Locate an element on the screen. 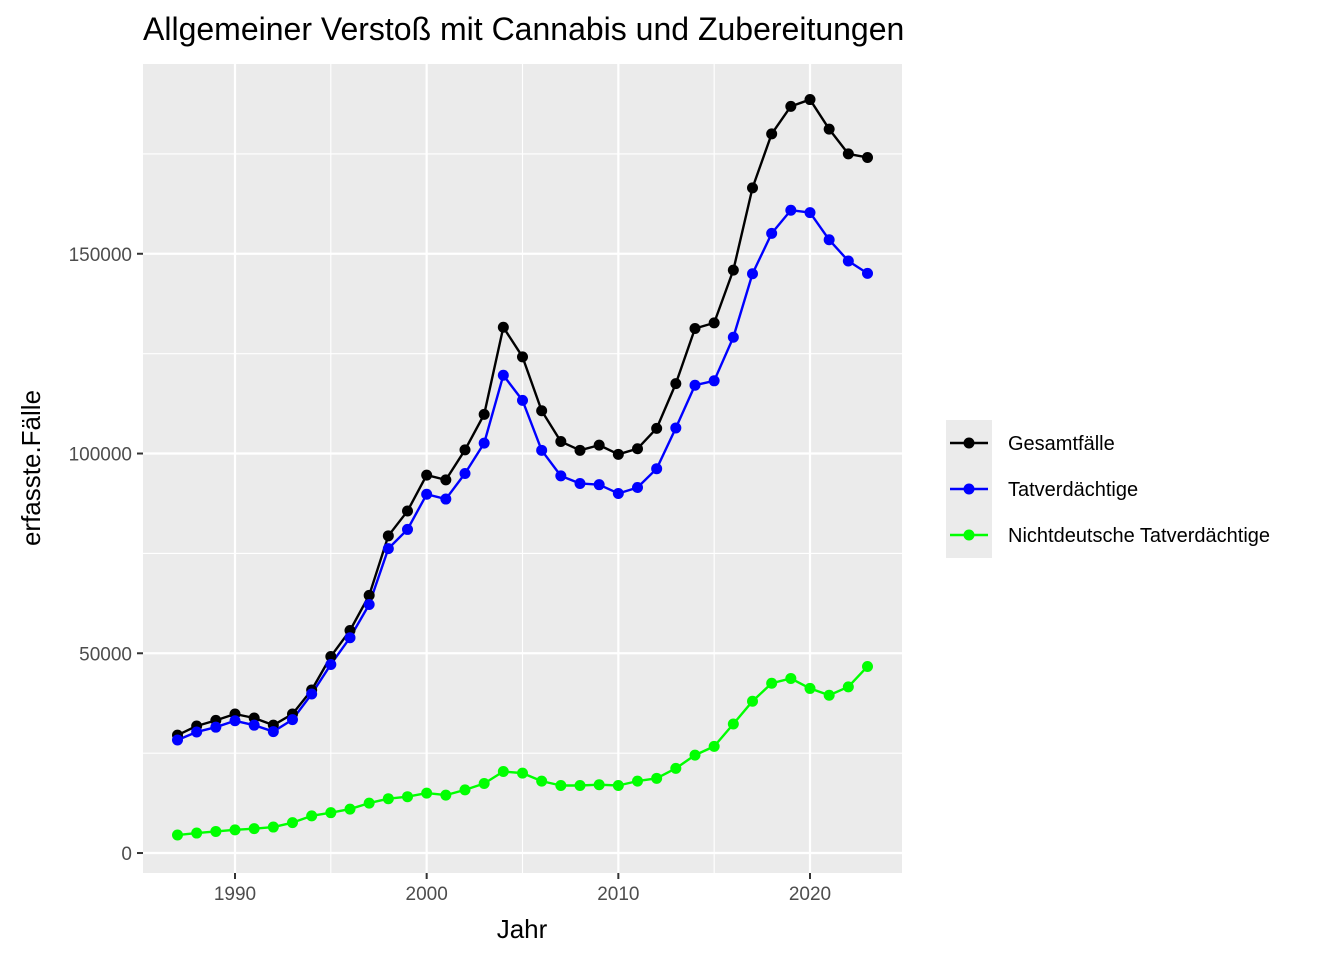  y-tick-label: 100000 is located at coordinates (100, 455).